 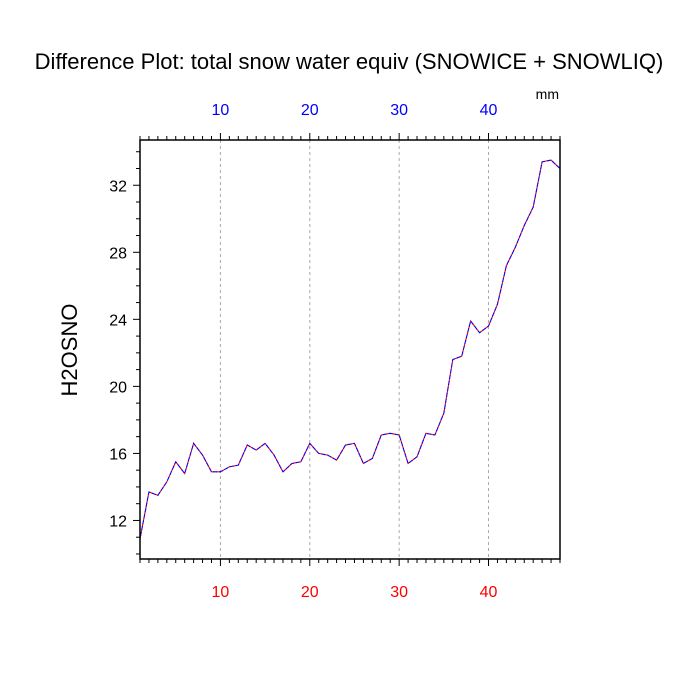 I want to click on x-tick-label-top: 30, so click(x=399, y=110).